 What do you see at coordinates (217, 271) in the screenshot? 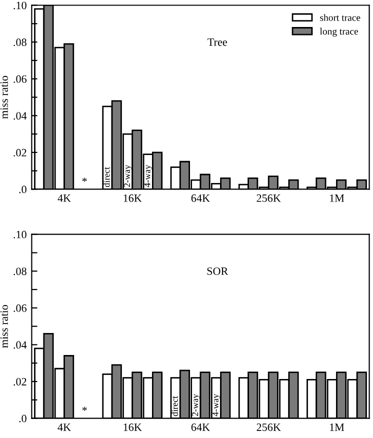
I see `text: SOR` at bounding box center [217, 271].